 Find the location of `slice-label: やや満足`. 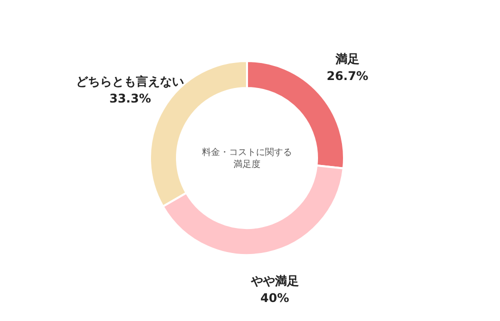

slice-label: やや満足 is located at coordinates (274, 281).